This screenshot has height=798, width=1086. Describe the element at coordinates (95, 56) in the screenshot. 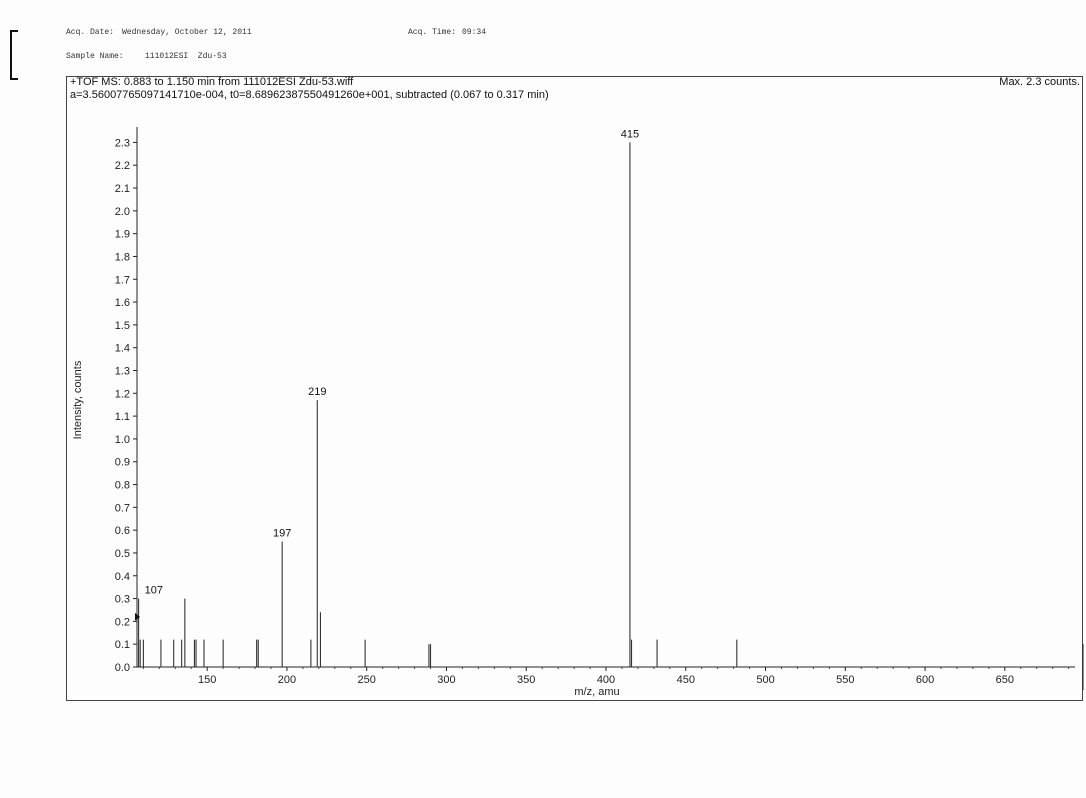

I see `sample-name-label: Sample Name:` at that location.